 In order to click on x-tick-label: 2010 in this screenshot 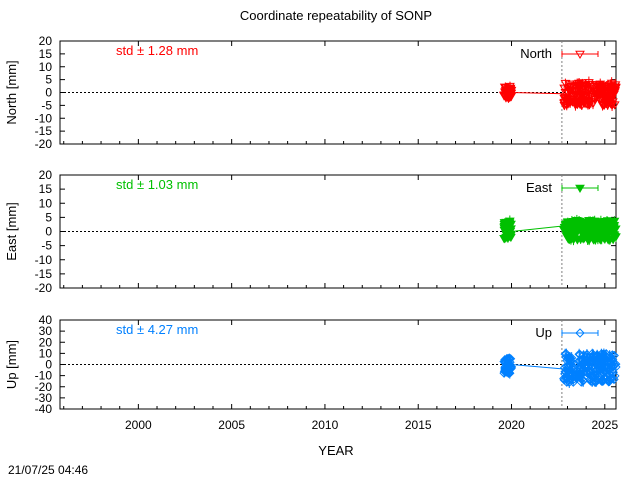, I will do `click(325, 425)`.